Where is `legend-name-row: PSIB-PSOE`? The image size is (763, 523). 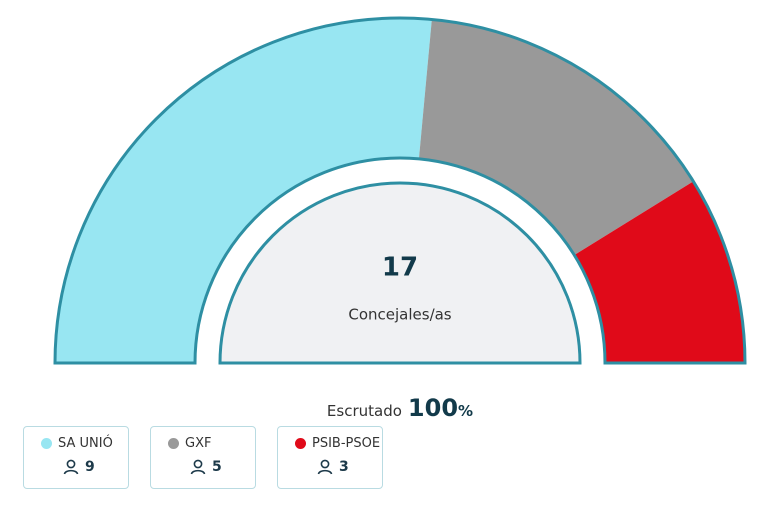
legend-name-row: PSIB-PSOE is located at coordinates (338, 443).